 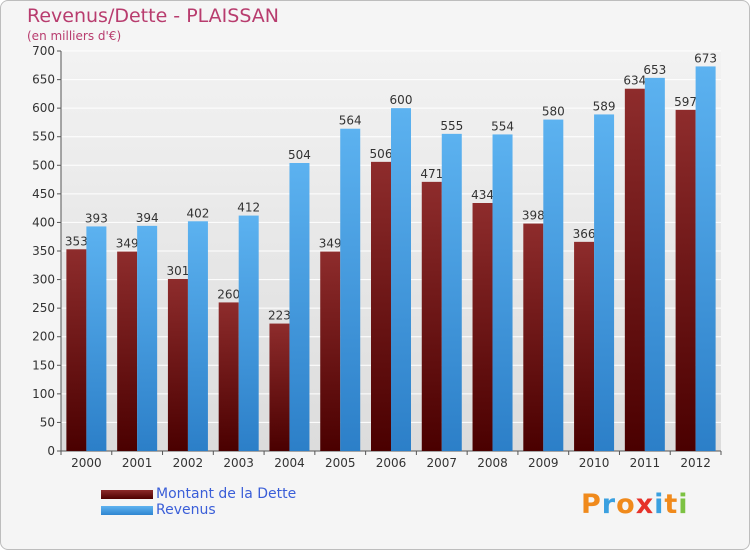 I want to click on data-label-revenus: 504, so click(x=299, y=155).